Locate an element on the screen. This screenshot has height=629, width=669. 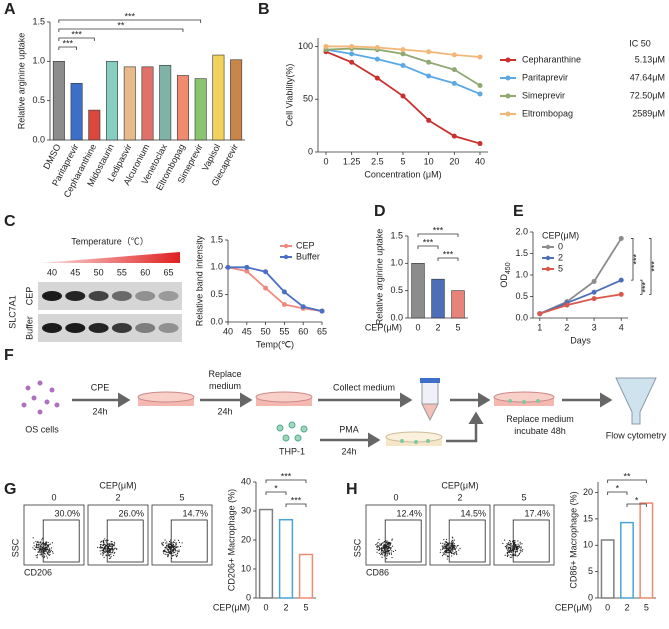
panel-label: B is located at coordinates (264, 9).